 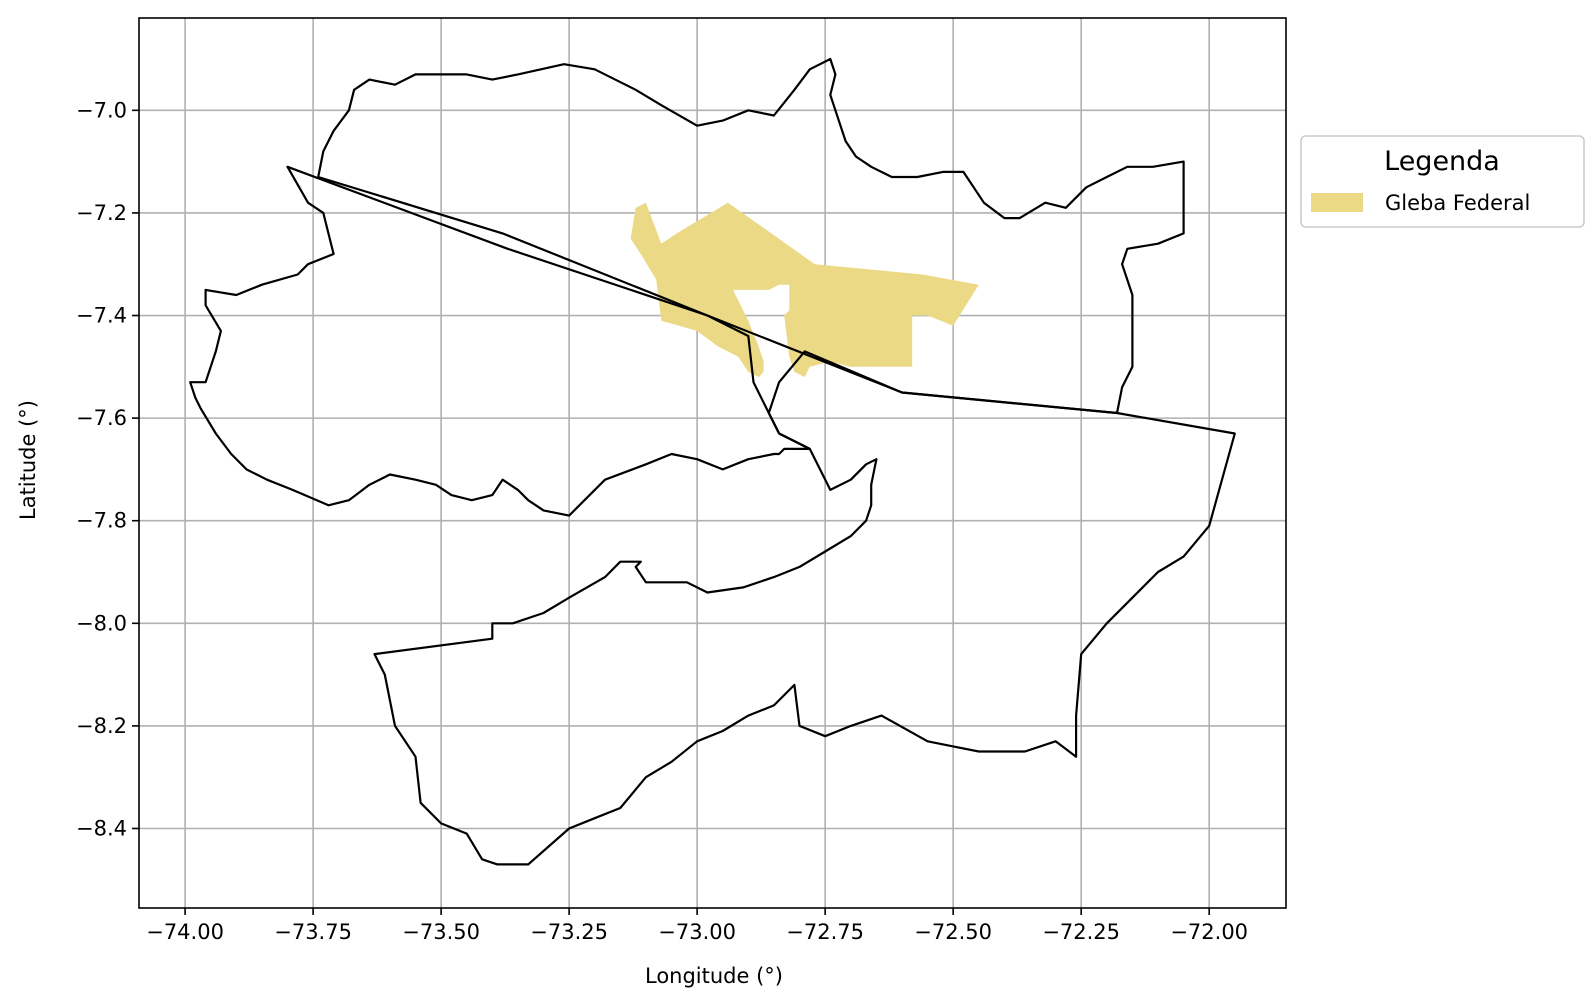 What do you see at coordinates (441, 932) in the screenshot?
I see `x-tick-label: −73.50` at bounding box center [441, 932].